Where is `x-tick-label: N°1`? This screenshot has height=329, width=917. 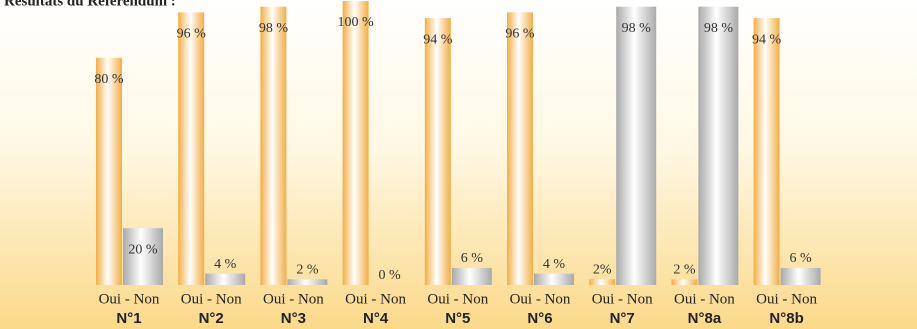 x-tick-label: N°1 is located at coordinates (128, 318).